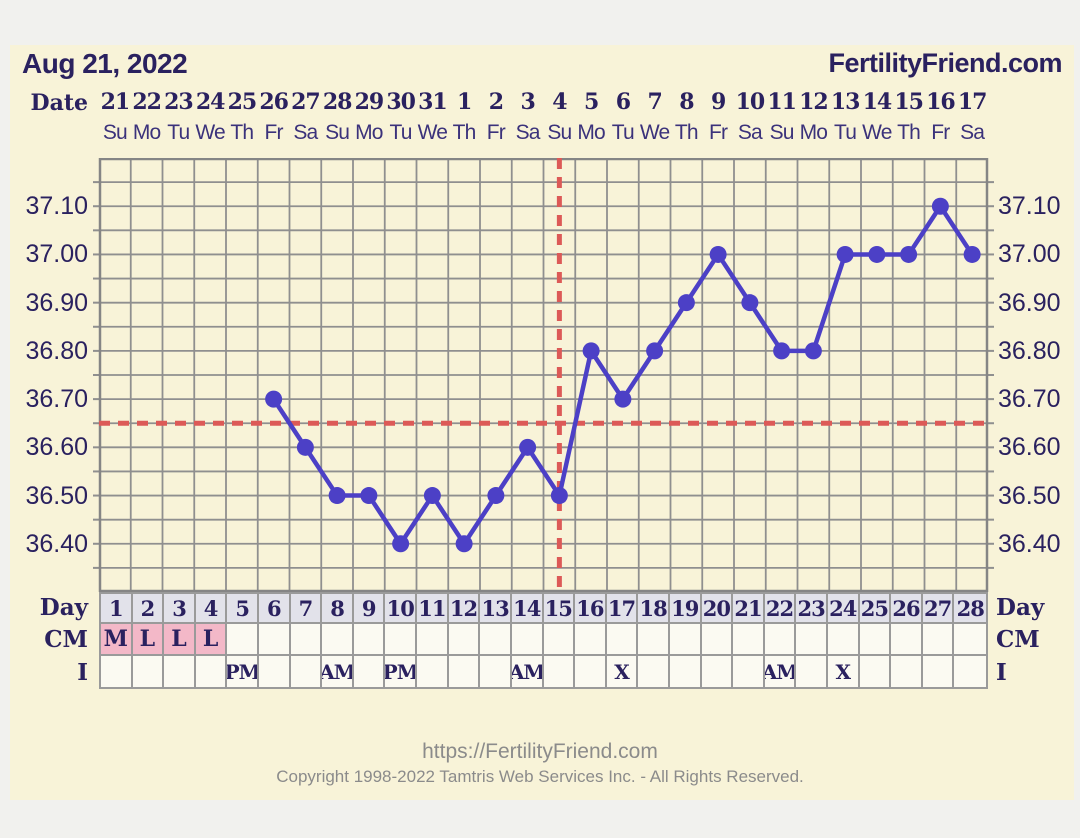  What do you see at coordinates (243, 671) in the screenshot?
I see `intercourse-cell: PM` at bounding box center [243, 671].